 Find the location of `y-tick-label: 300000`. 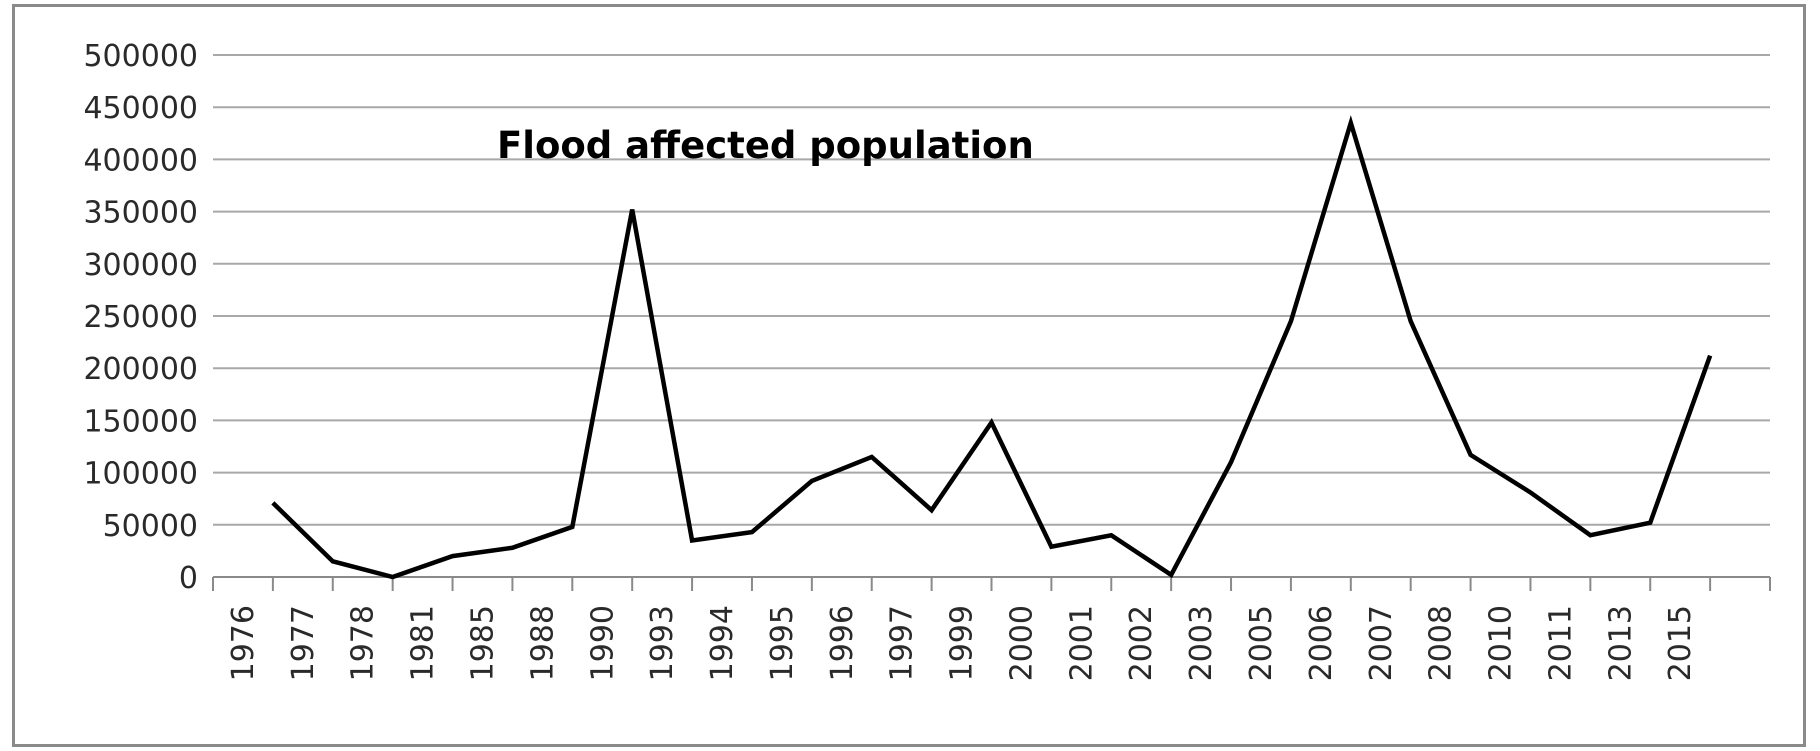

y-tick-label: 300000 is located at coordinates (140, 265).